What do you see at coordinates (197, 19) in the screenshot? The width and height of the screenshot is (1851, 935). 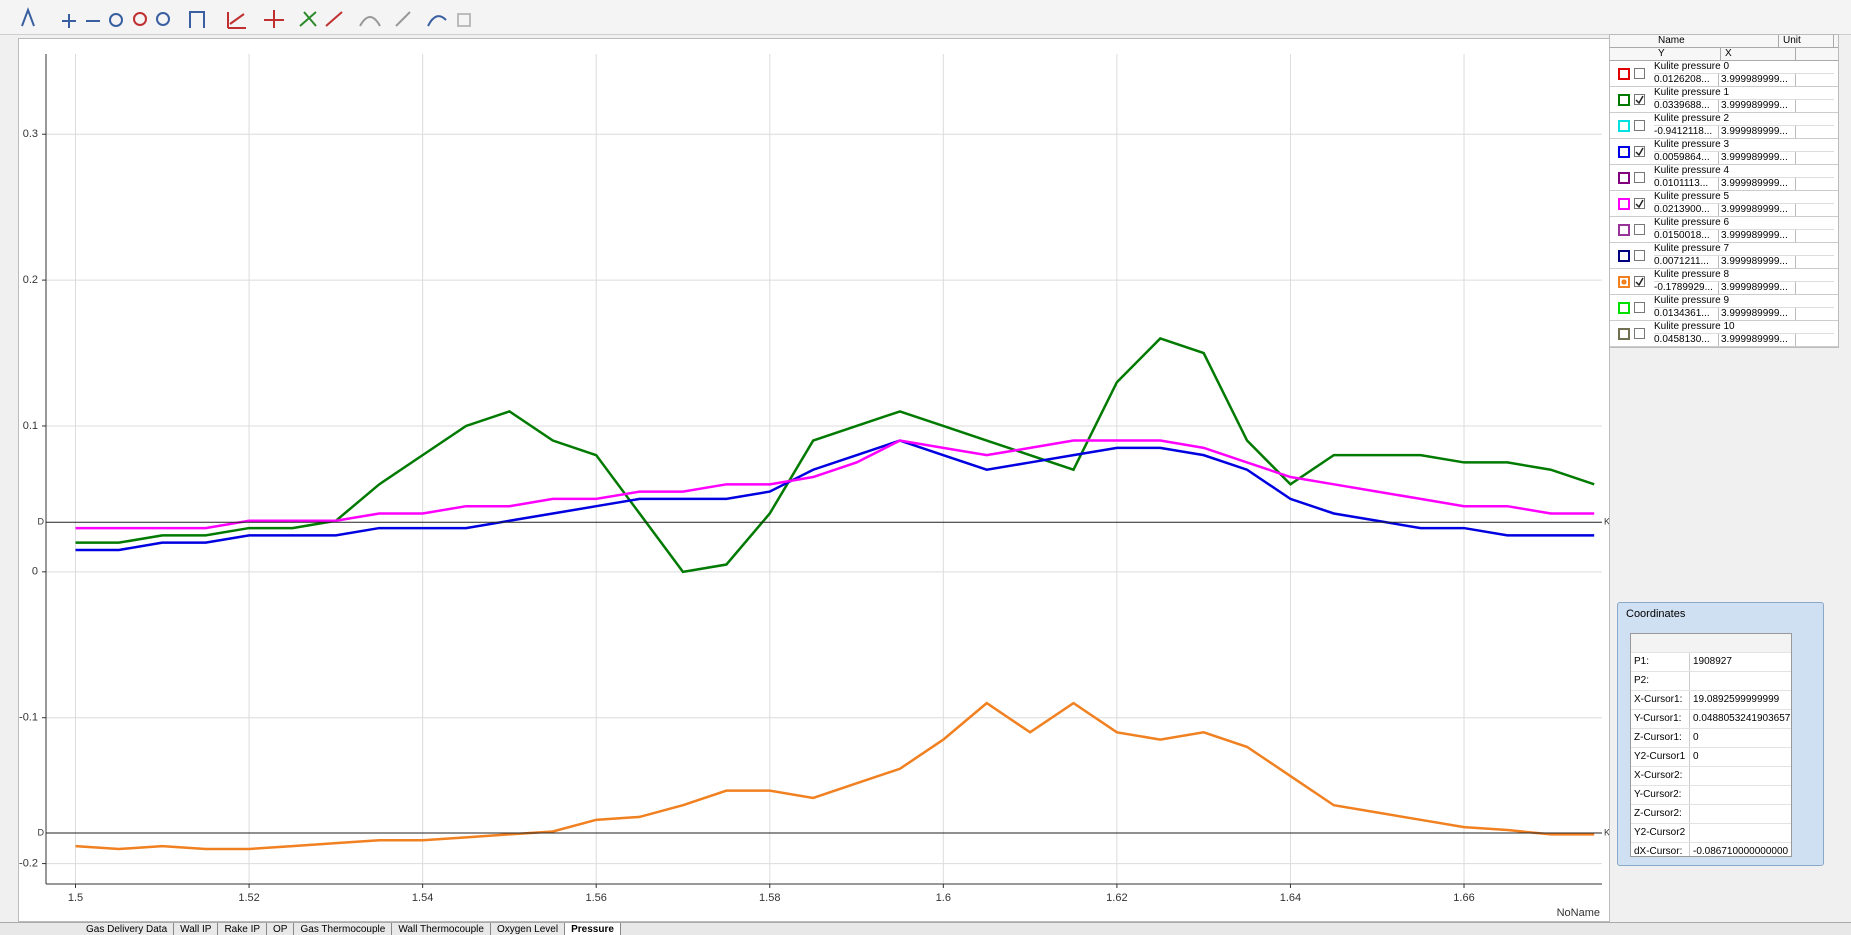 I see `axis-tool` at bounding box center [197, 19].